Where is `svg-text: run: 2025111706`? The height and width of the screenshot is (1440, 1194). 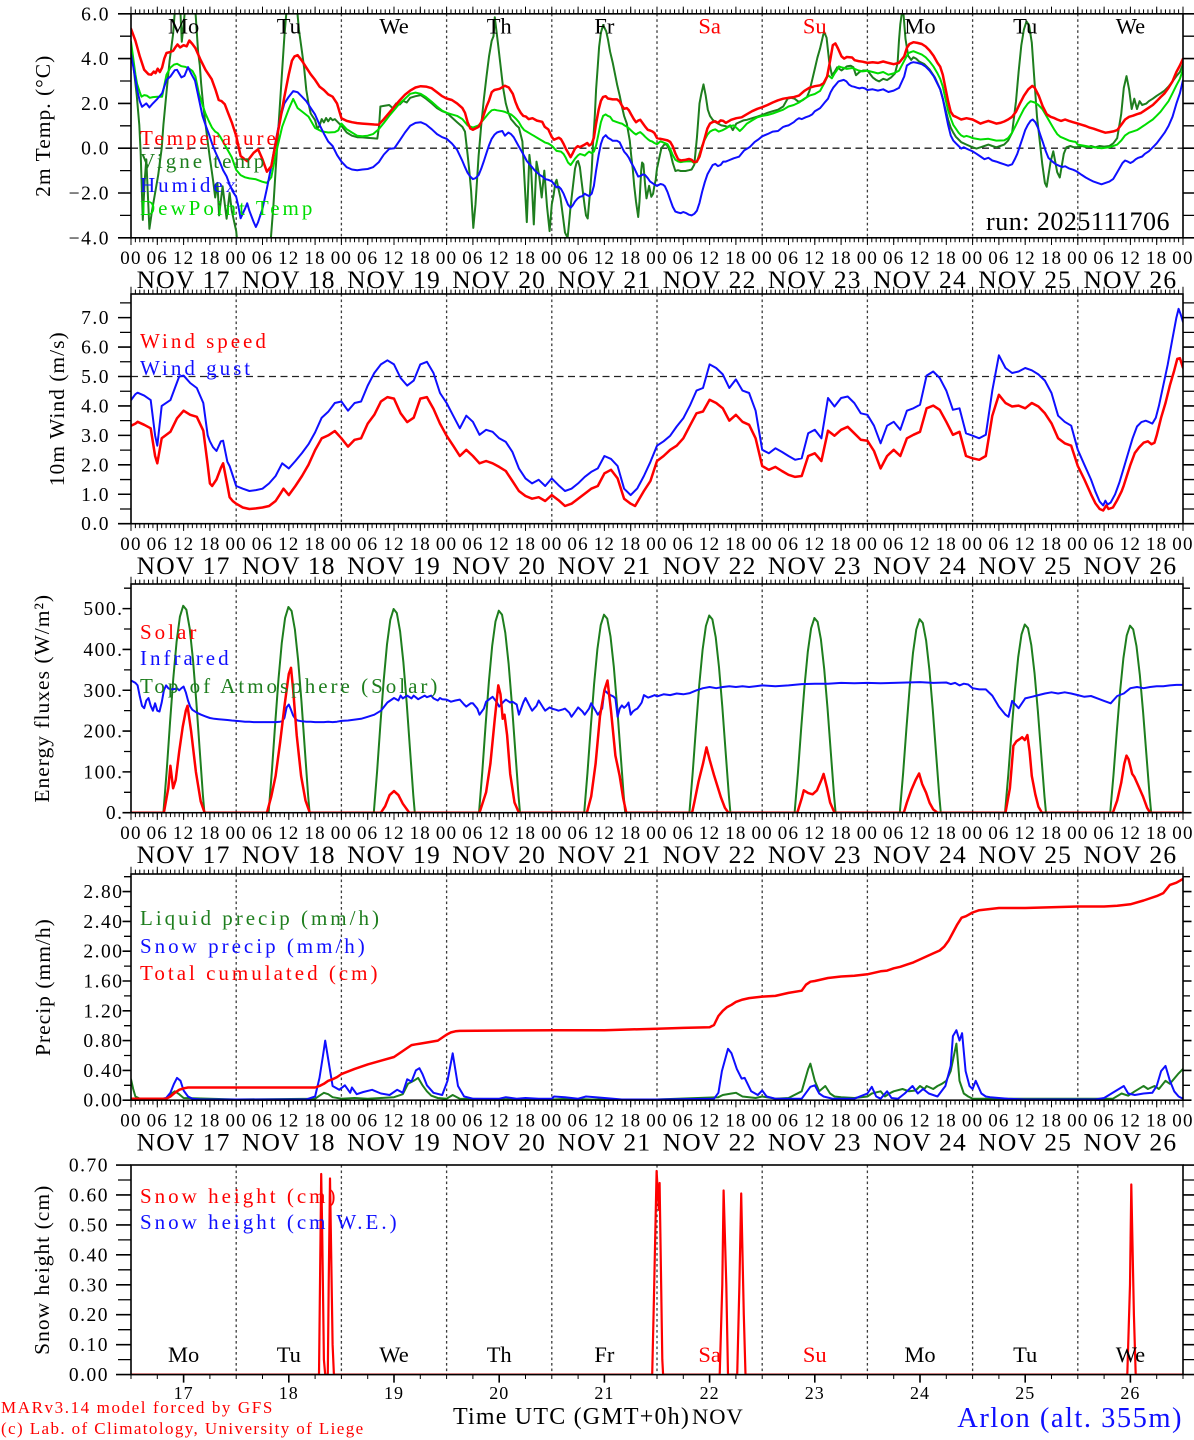 svg-text: run: 2025111706 is located at coordinates (1078, 221).